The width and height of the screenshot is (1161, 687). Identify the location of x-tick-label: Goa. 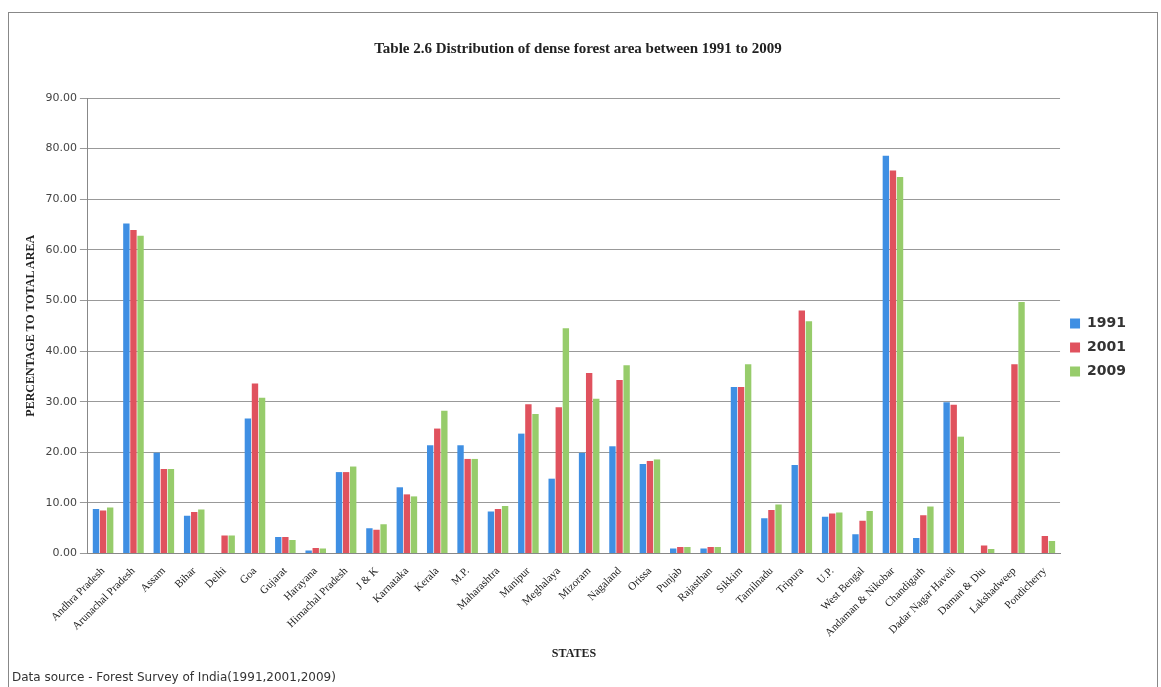
(247, 575).